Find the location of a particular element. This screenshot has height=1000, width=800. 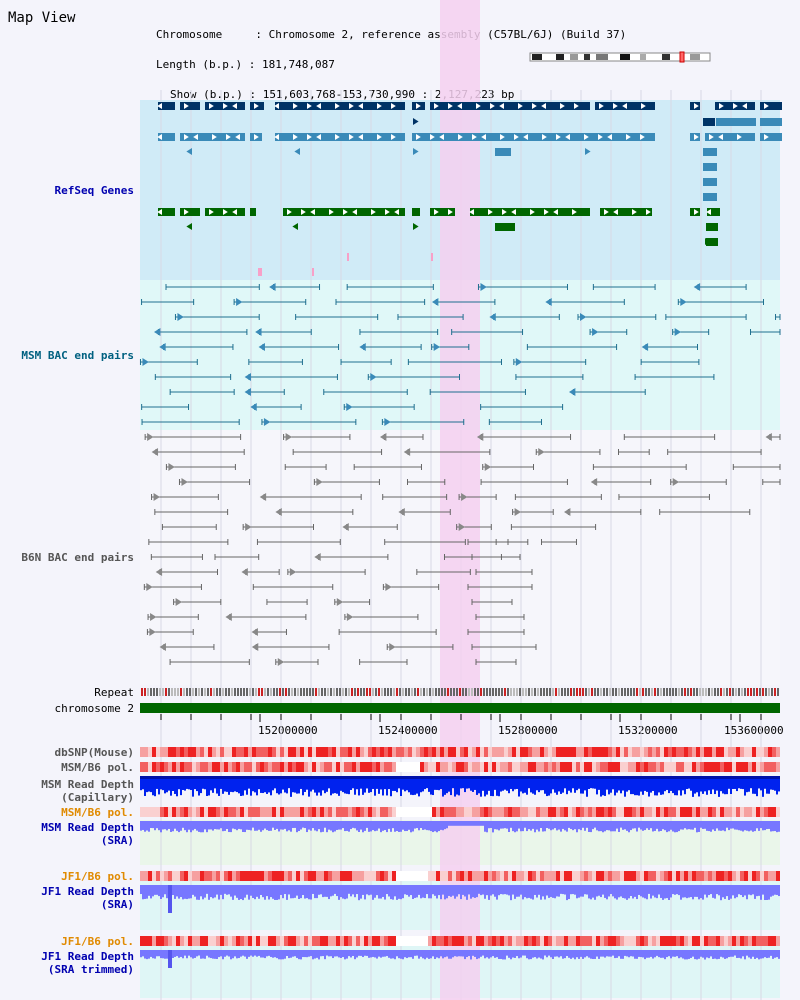

msm-b6-pol-label: MSM/B6 pol. is located at coordinates (97, 767).